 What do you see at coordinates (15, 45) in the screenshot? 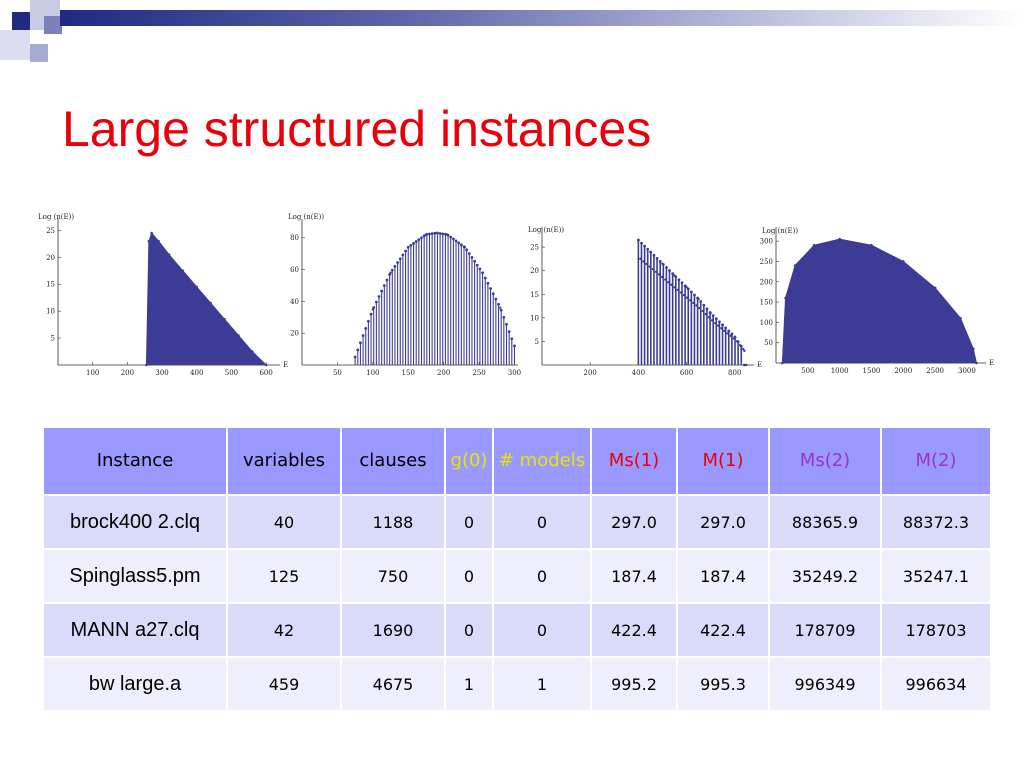
I see `corner-square-pale` at bounding box center [15, 45].